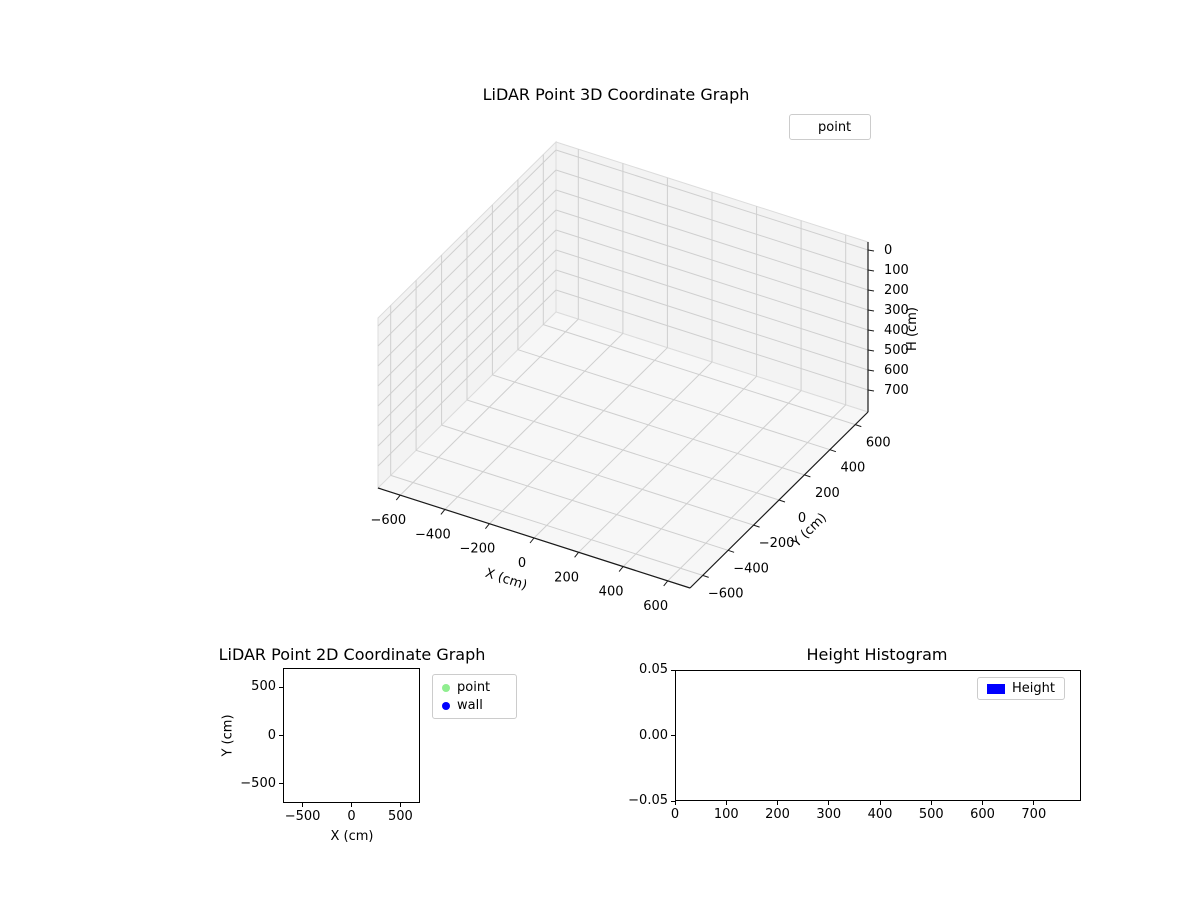 This screenshot has width=1200, height=900. Describe the element at coordinates (351, 735) in the screenshot. I see `plot2d-axes` at that location.